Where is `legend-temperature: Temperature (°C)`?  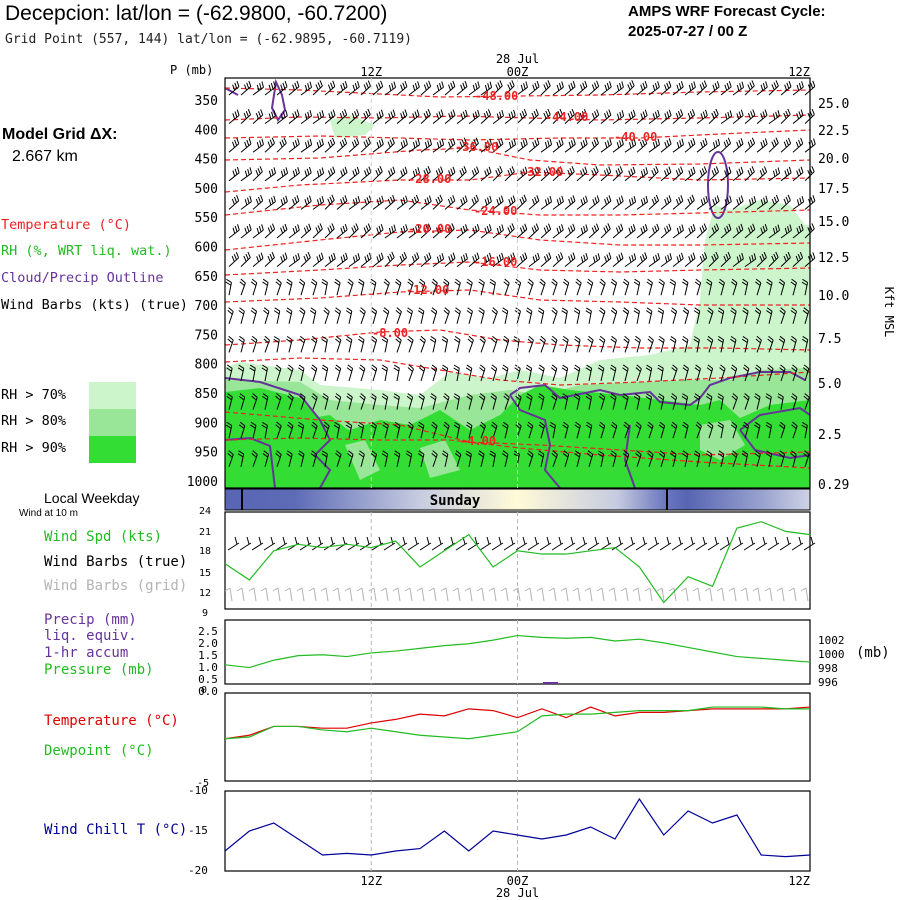
legend-temperature: Temperature (°C) is located at coordinates (66, 225).